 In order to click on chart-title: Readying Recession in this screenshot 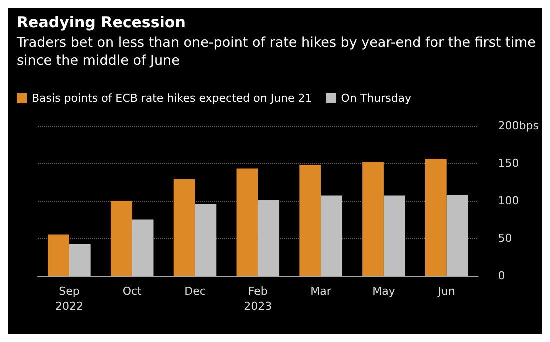, I will do `click(101, 23)`.